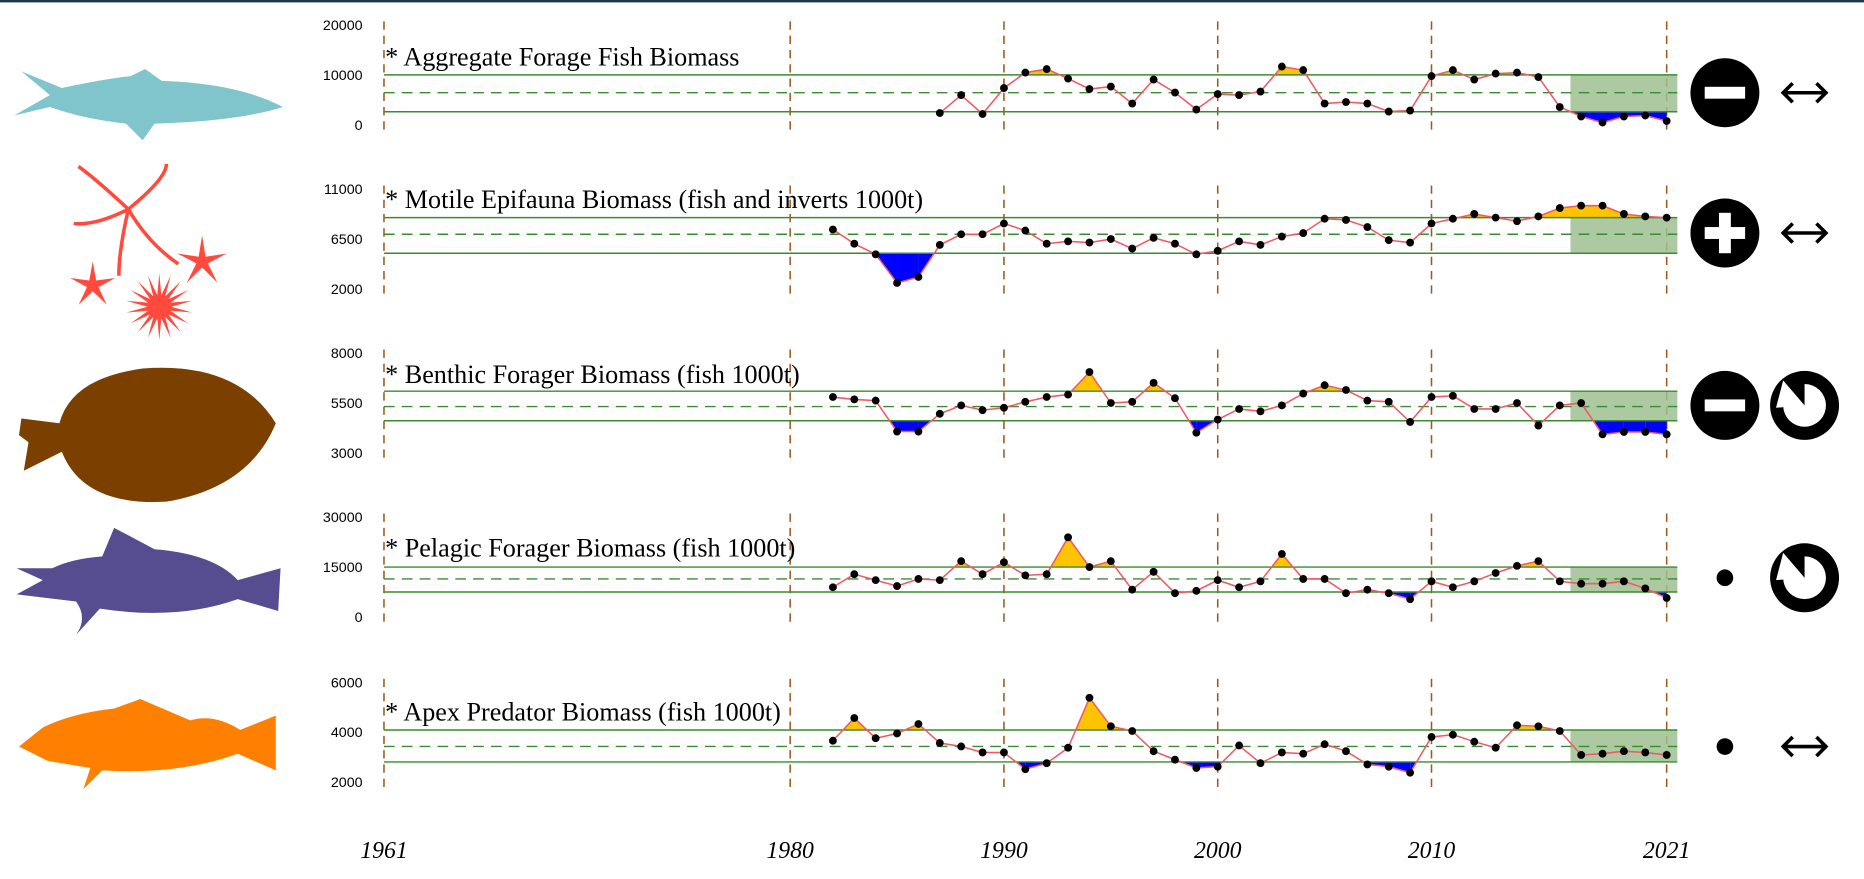  What do you see at coordinates (147, 744) in the screenshot?
I see `apex-fish-icon` at bounding box center [147, 744].